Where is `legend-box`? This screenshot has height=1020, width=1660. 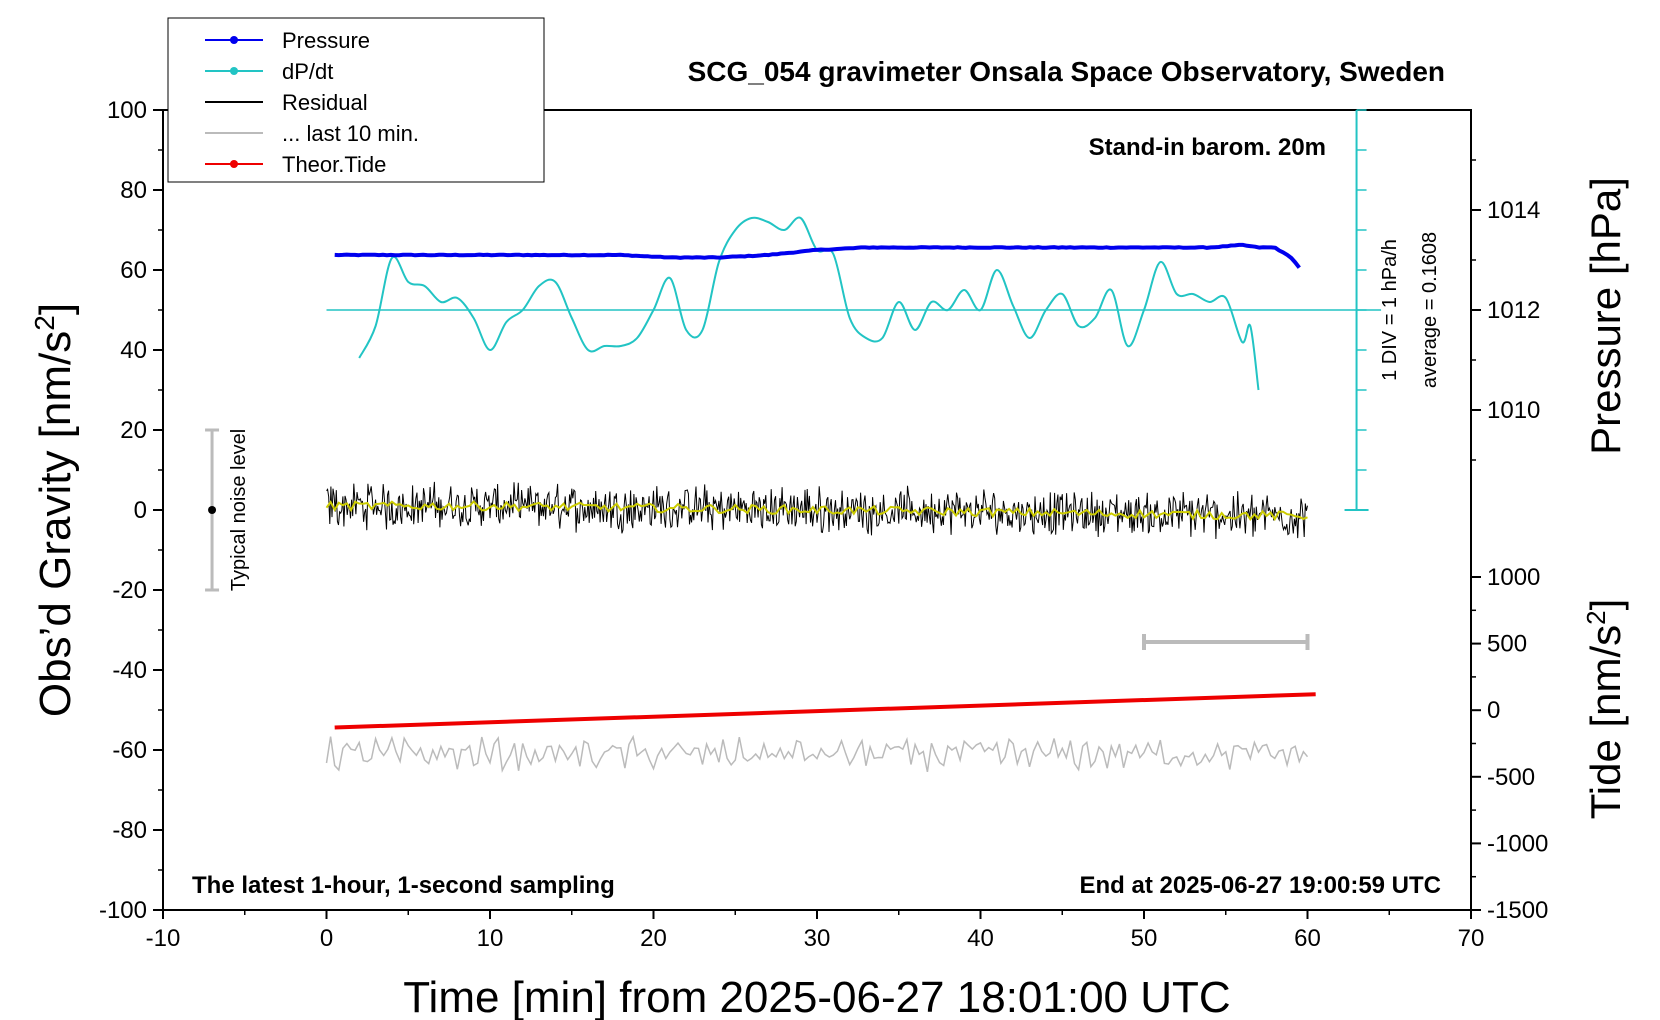
legend-box is located at coordinates (356, 100).